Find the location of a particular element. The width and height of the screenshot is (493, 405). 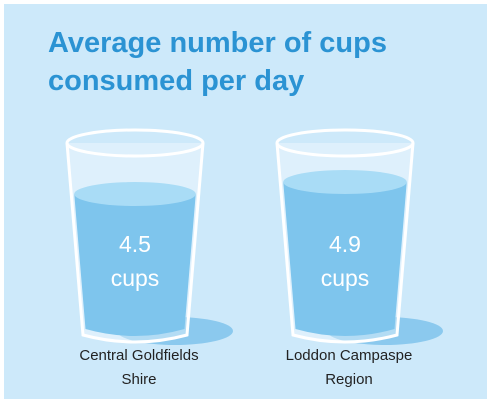

value-label: 4.9 is located at coordinates (345, 244).